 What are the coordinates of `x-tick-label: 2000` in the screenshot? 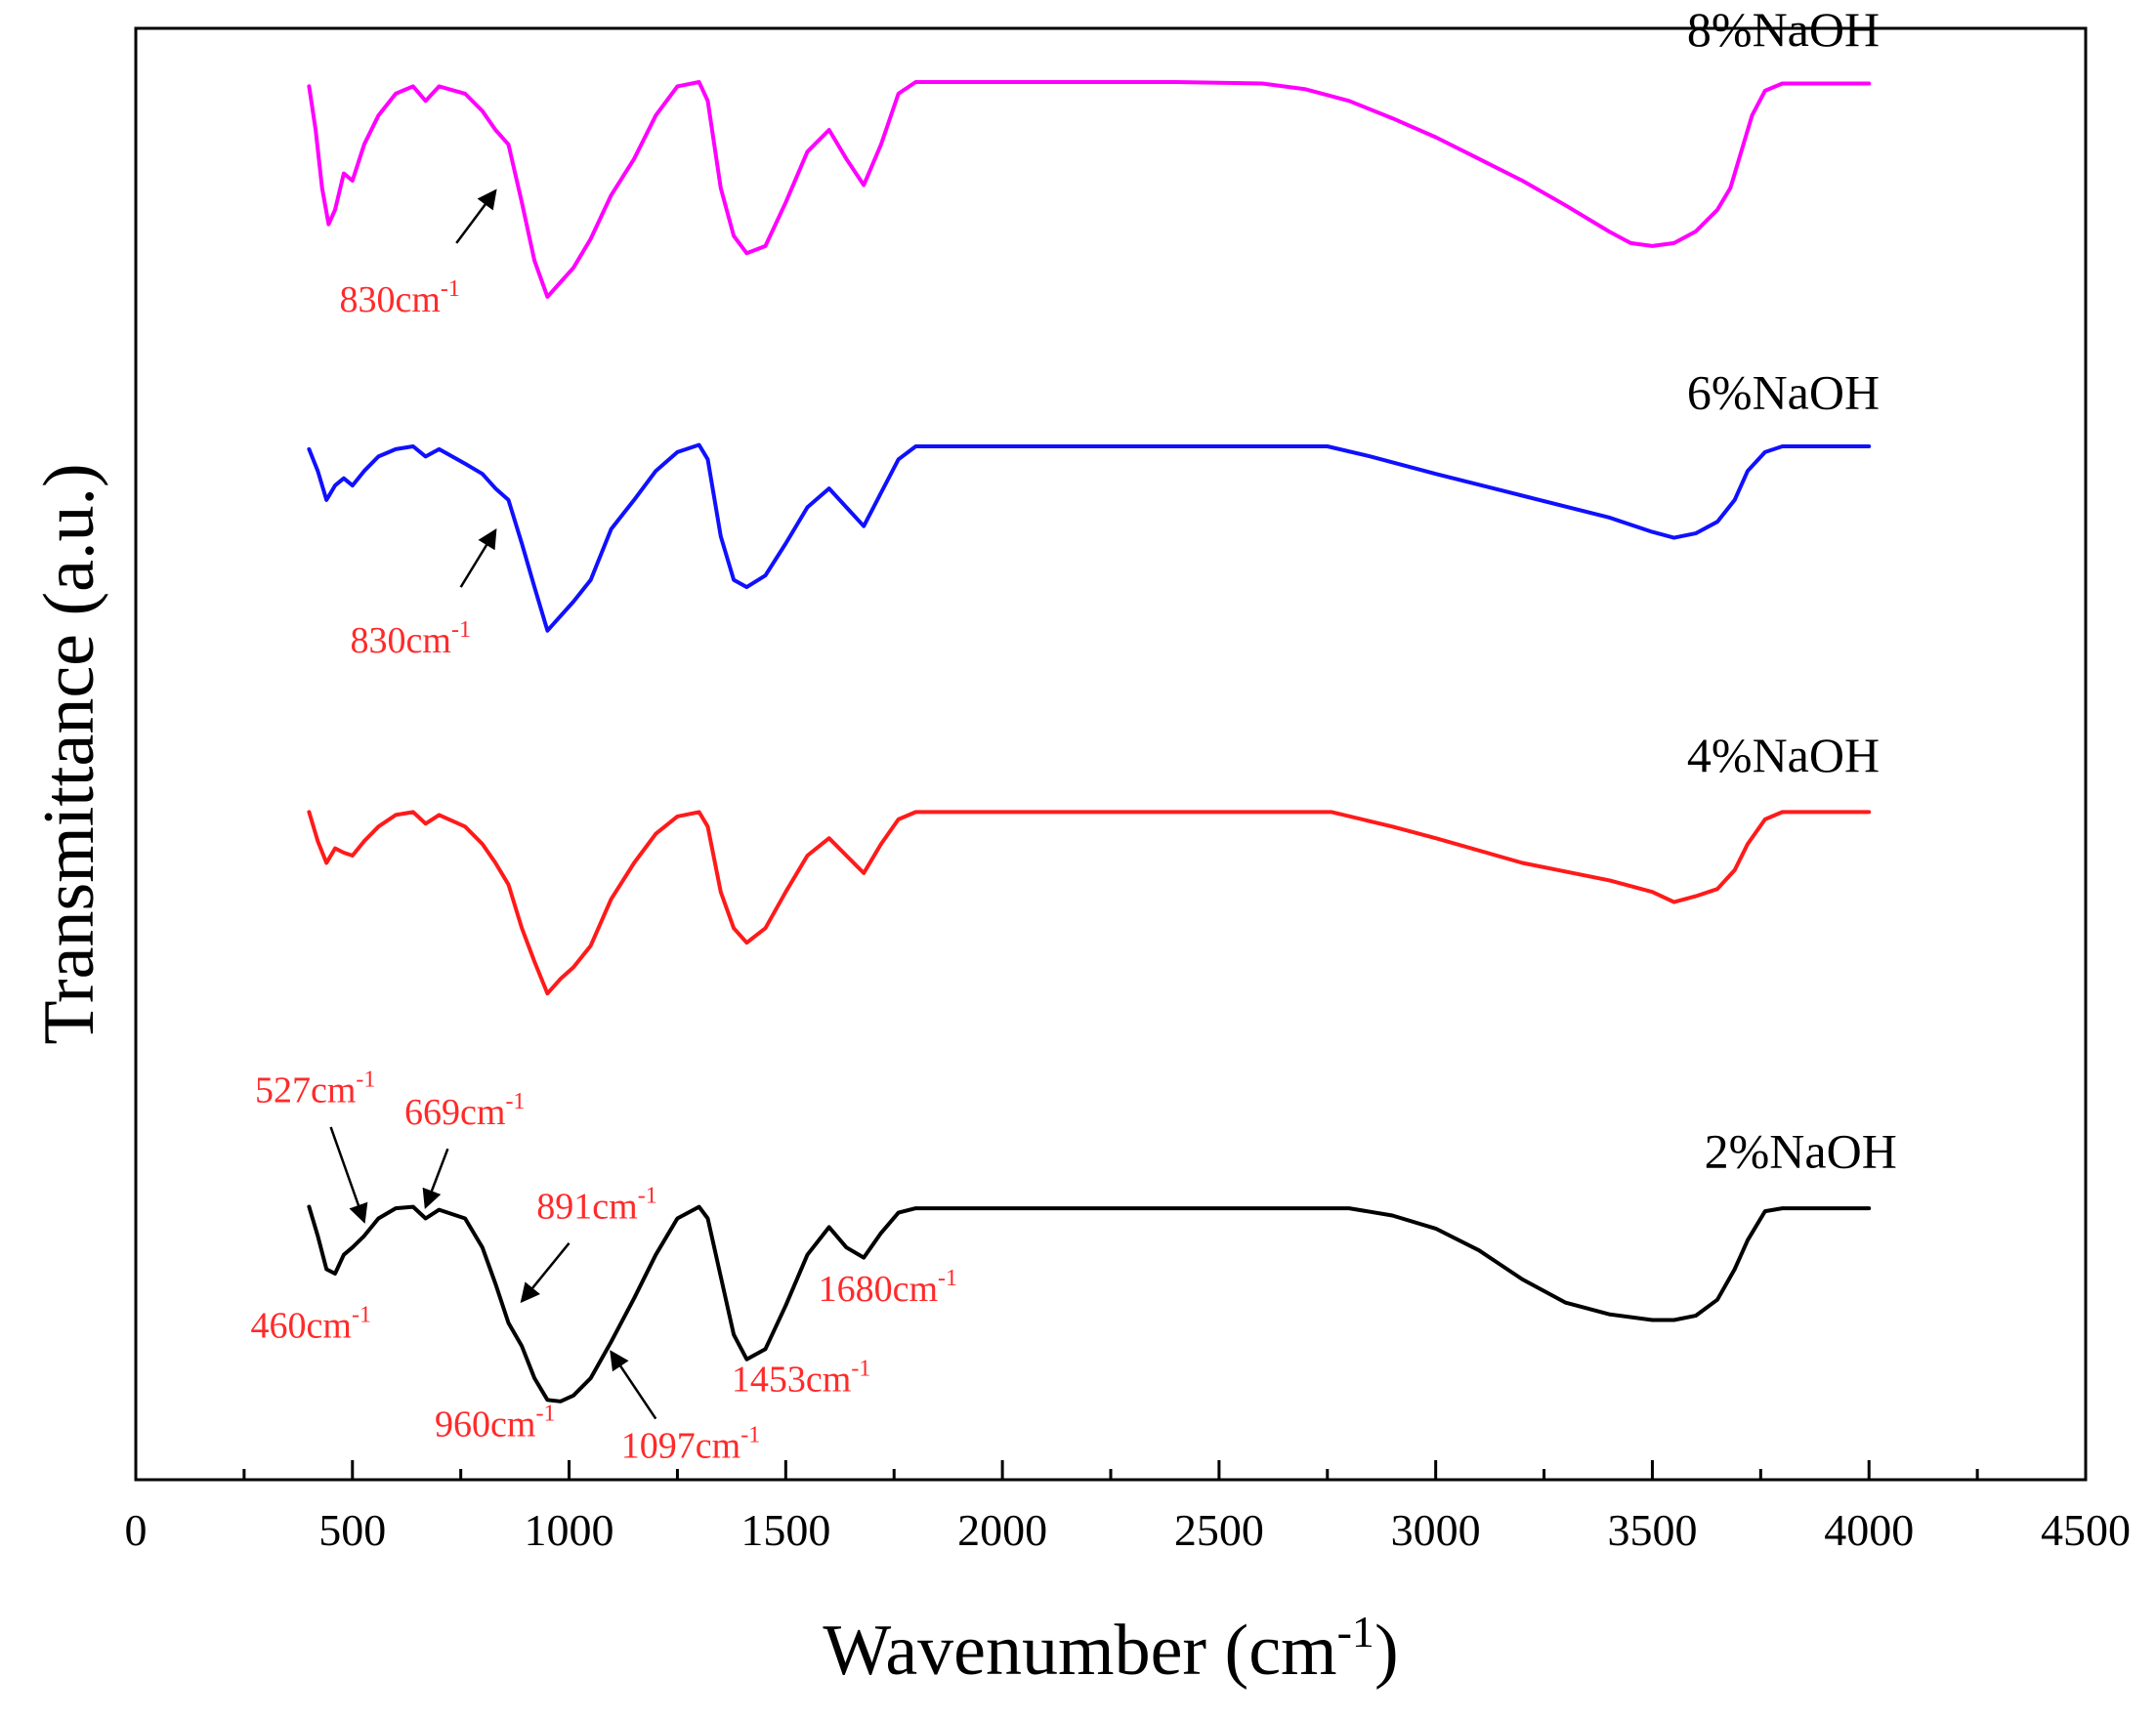 It's located at (1002, 1530).